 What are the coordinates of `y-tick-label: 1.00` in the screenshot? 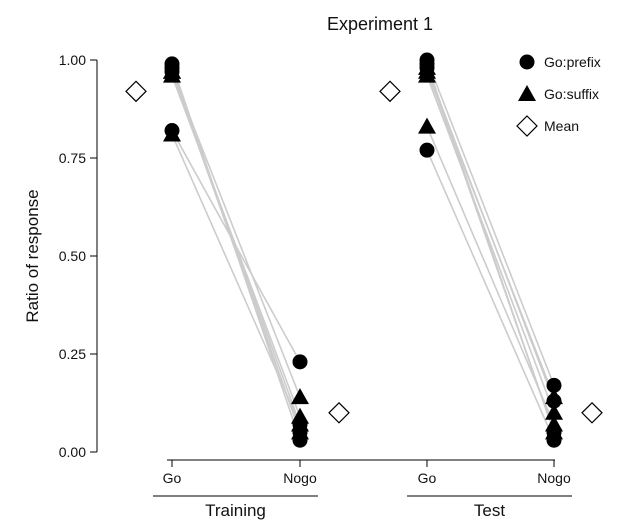 It's located at (72, 60).